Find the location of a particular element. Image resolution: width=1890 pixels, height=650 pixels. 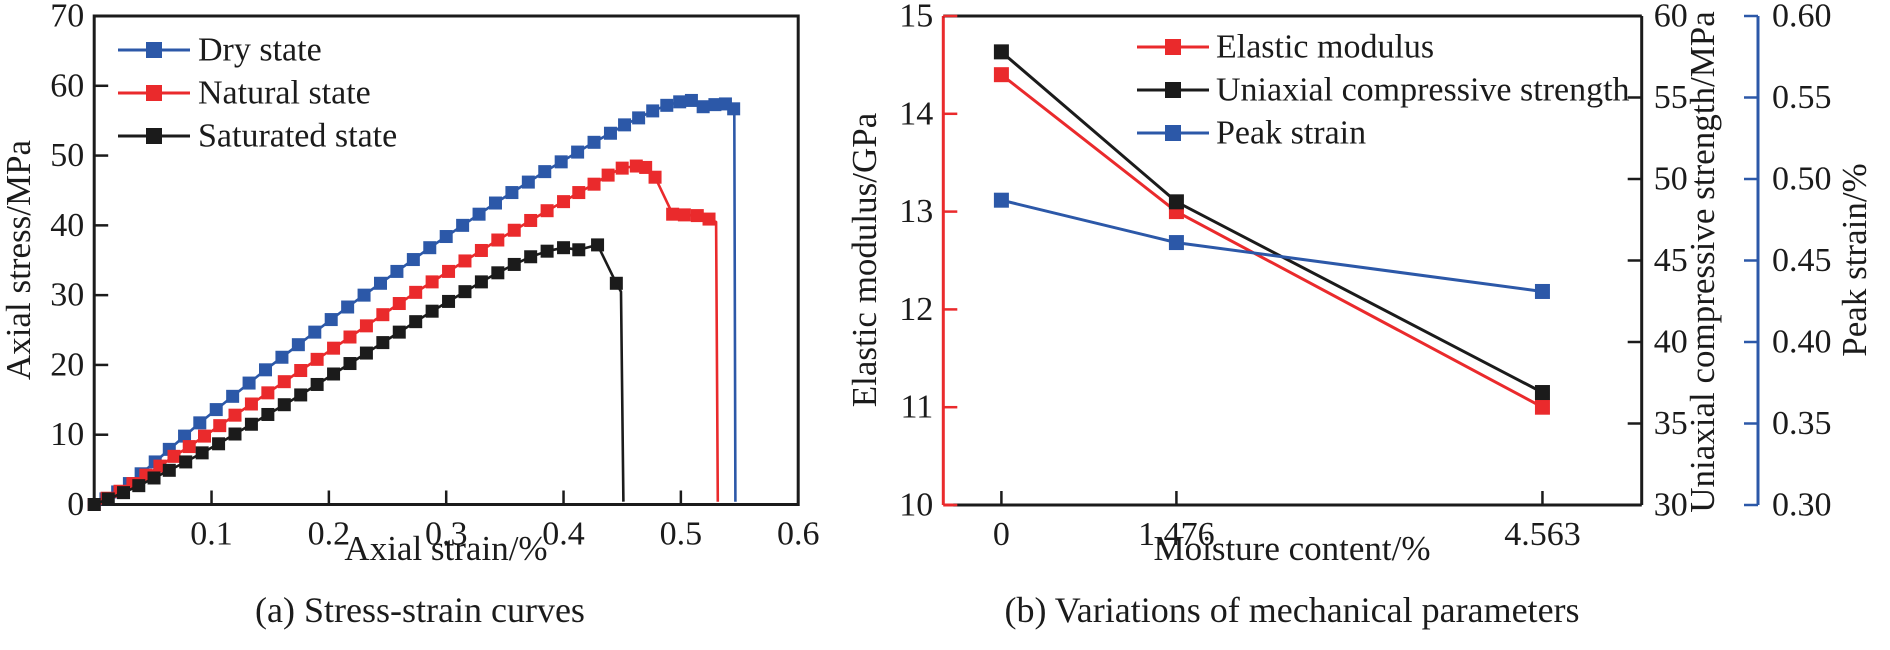

legend-label-saturated-state: Saturated state is located at coordinates (297, 136).